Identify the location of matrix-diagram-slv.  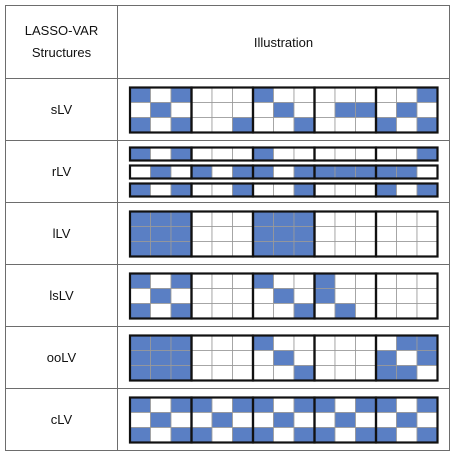
(283, 110).